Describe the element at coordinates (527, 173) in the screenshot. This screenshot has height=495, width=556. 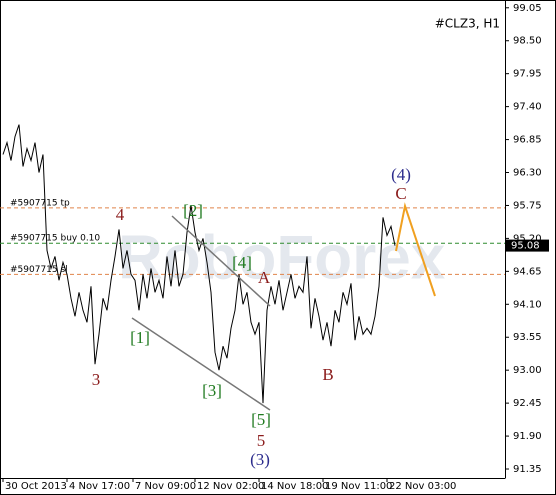
I see `y-tick-label: 96.30` at that location.